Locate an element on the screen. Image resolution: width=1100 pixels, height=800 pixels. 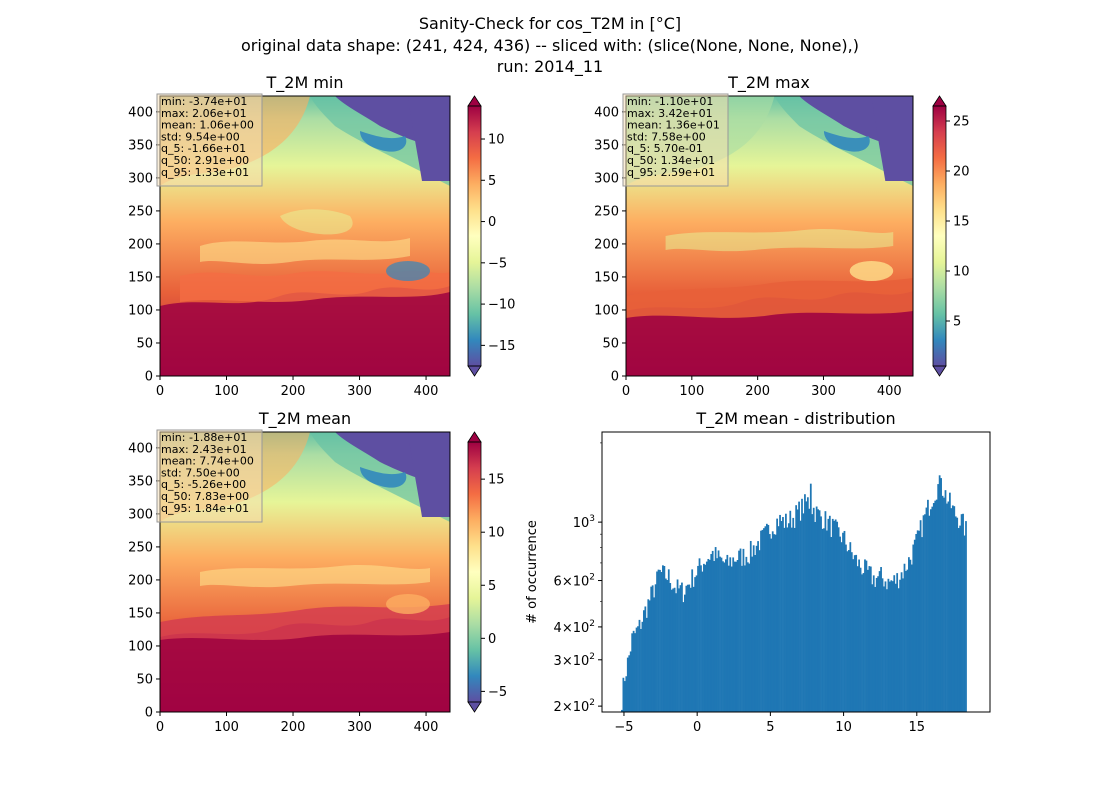
x-tick-label: 400 is located at coordinates (426, 391).